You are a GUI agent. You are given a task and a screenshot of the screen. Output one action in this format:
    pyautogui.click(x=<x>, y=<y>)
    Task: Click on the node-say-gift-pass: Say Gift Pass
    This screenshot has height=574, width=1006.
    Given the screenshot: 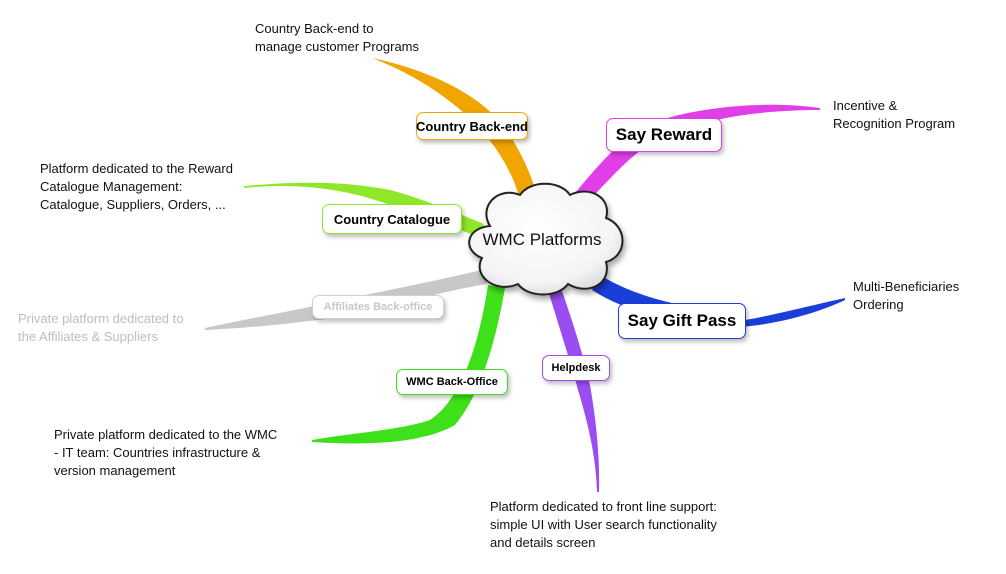 What is the action you would take?
    pyautogui.click(x=682, y=321)
    